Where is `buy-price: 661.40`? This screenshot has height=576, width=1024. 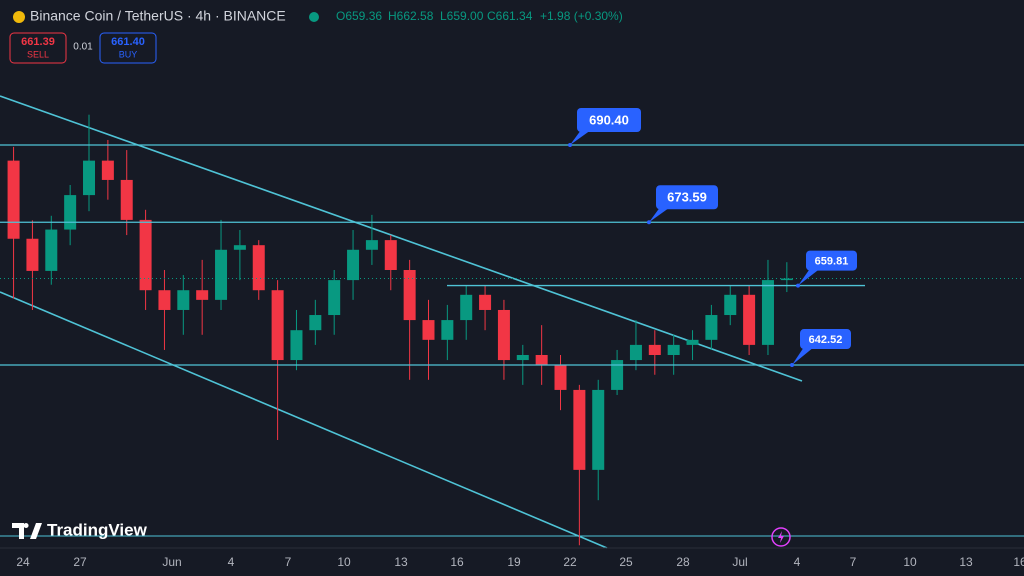
buy-price: 661.40 is located at coordinates (128, 42).